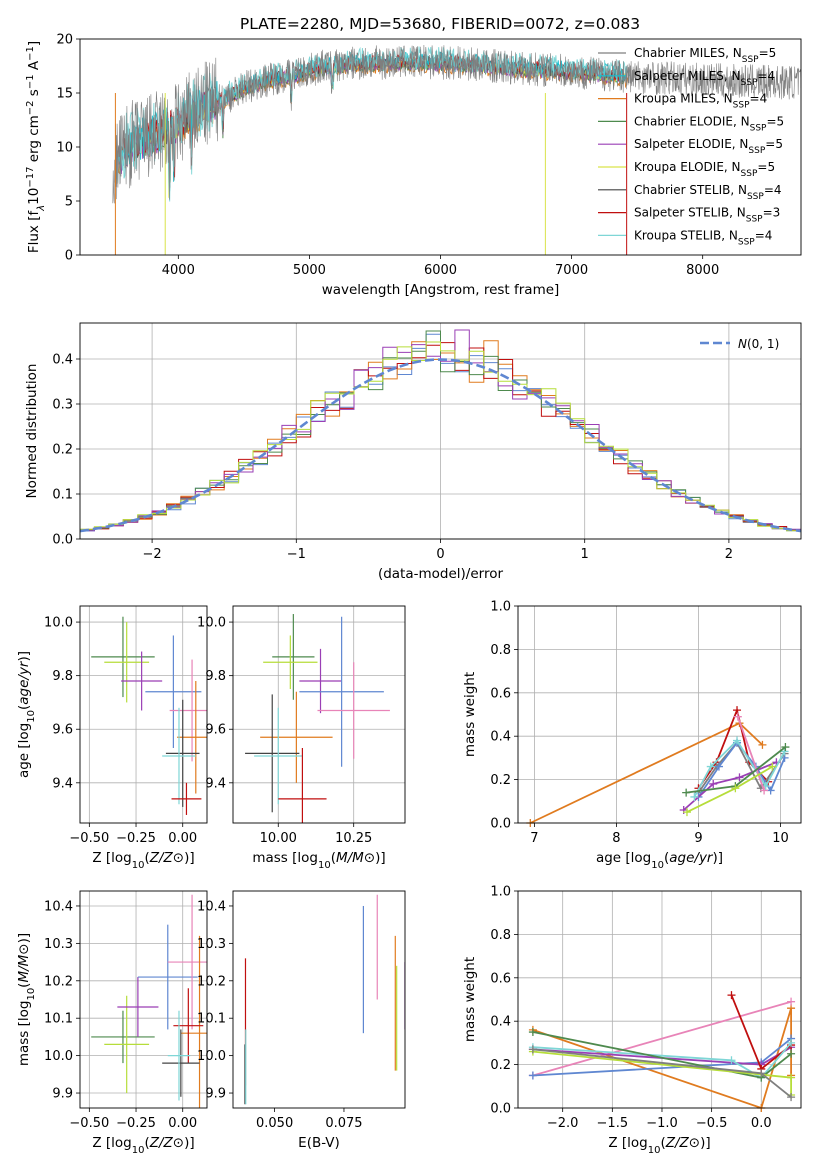 The width and height of the screenshot is (819, 1170). Describe the element at coordinates (729, 554) in the screenshot. I see `x-tick-label: 2` at that location.